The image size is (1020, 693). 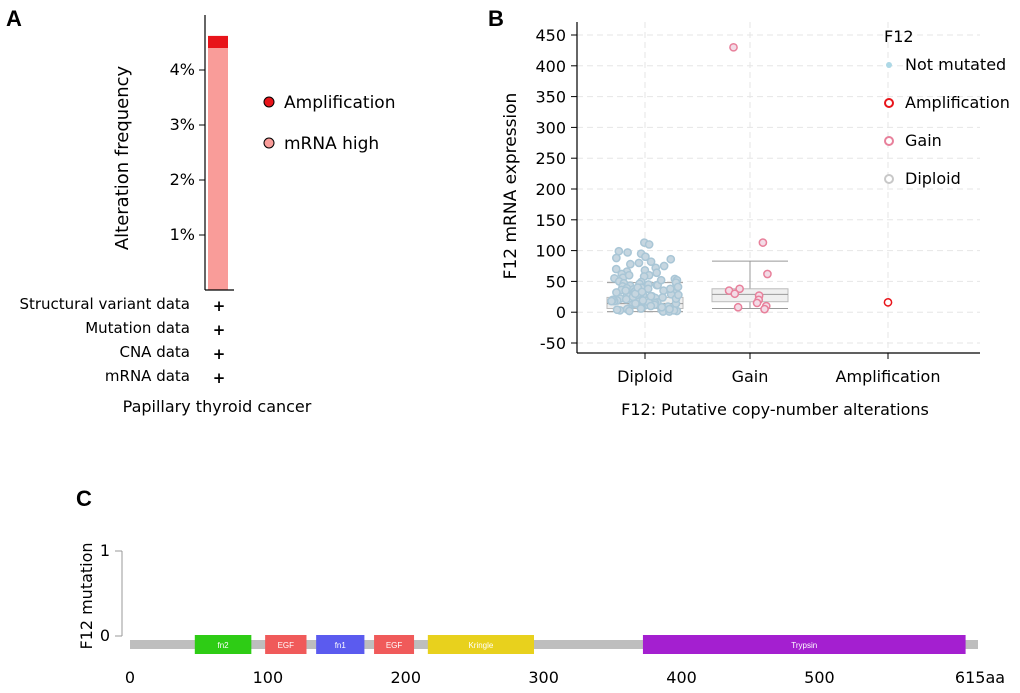 I want to click on panel-b-ytick-label: 450, so click(x=550, y=35).